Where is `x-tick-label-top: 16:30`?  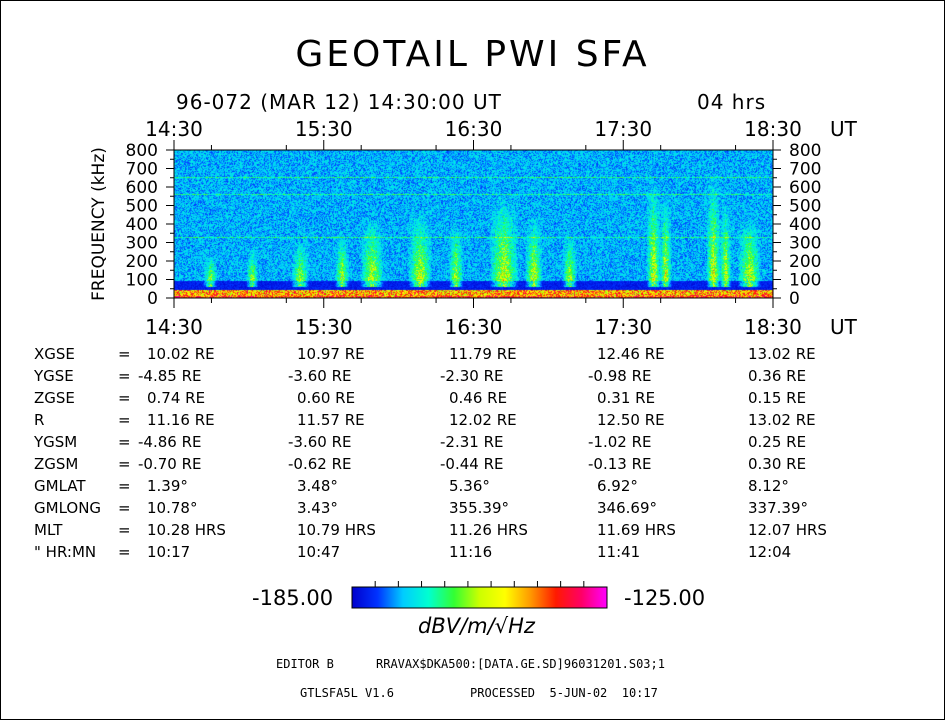
x-tick-label-top: 16:30 is located at coordinates (474, 129).